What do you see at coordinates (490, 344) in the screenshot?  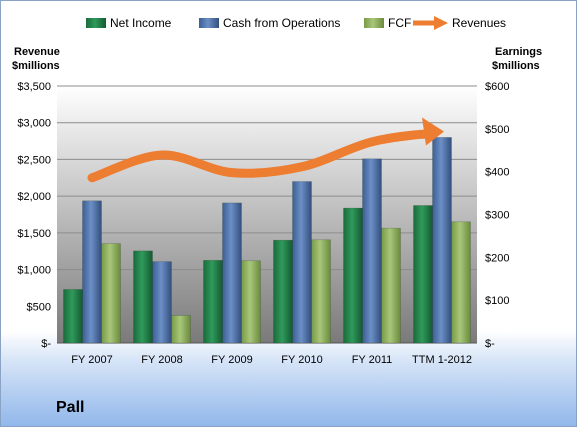 I see `right-tick-label: $-` at bounding box center [490, 344].